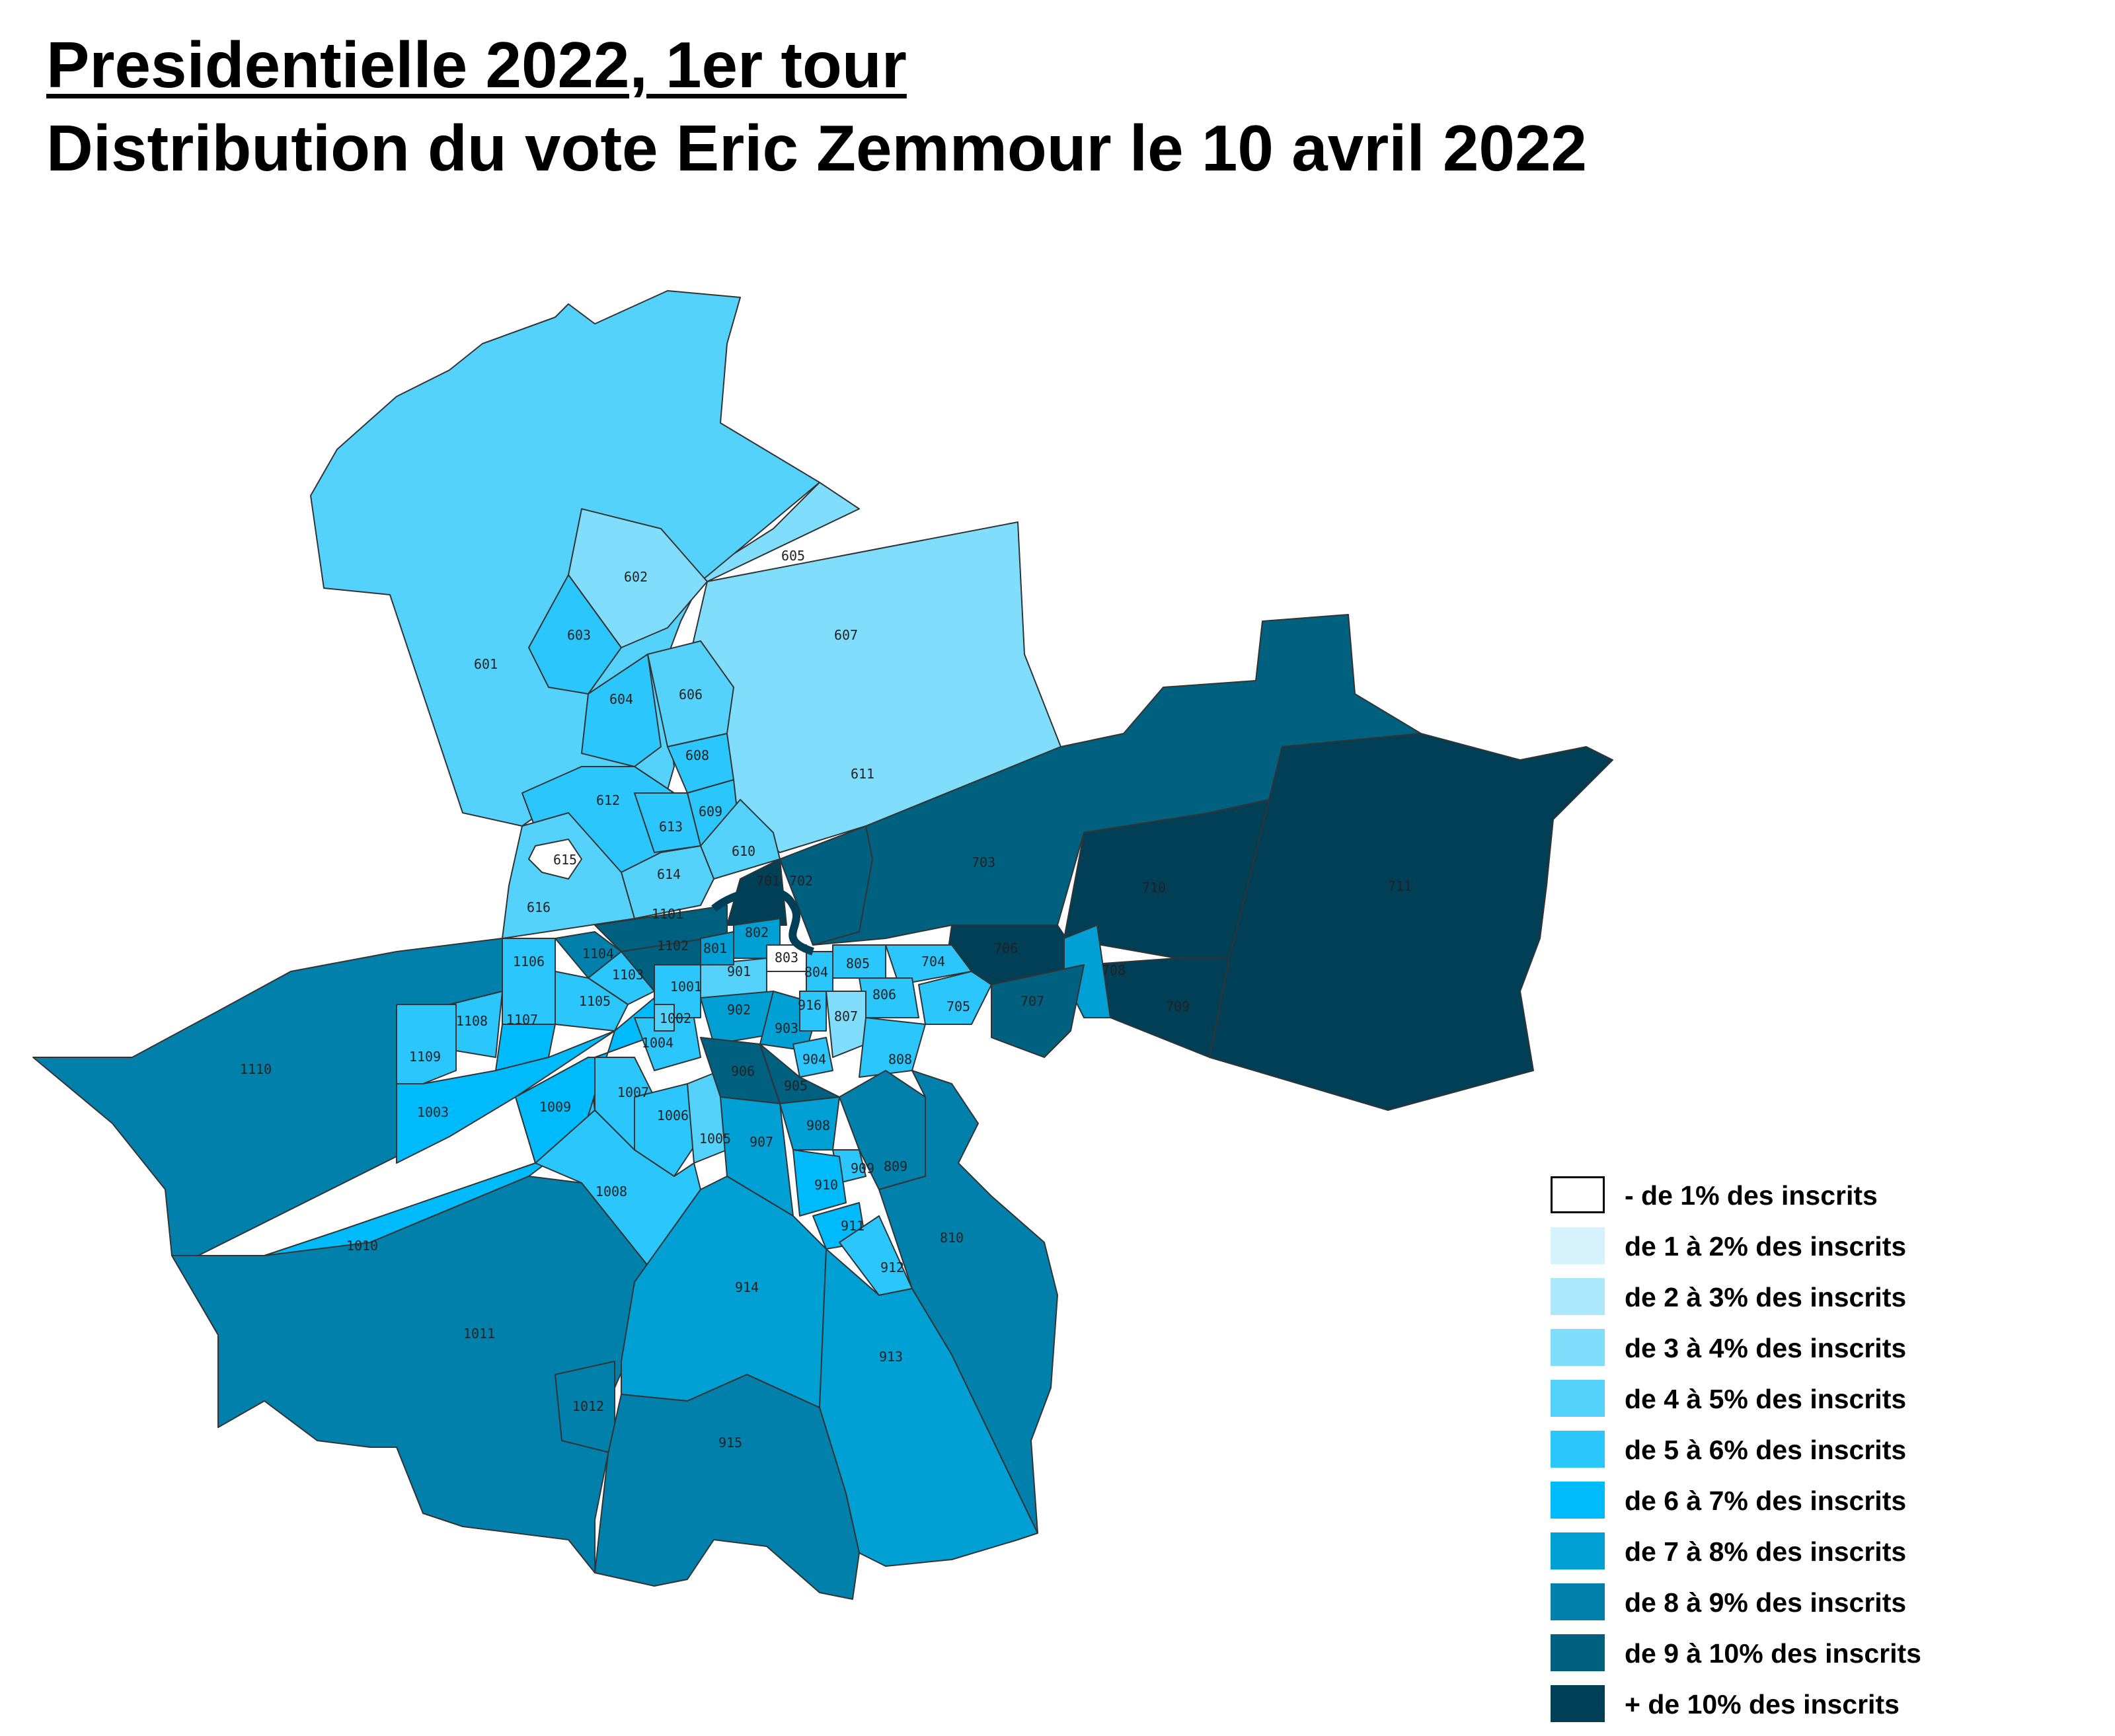 The width and height of the screenshot is (2115, 1736). What do you see at coordinates (739, 971) in the screenshot?
I see `bureau-label-901: 901` at bounding box center [739, 971].